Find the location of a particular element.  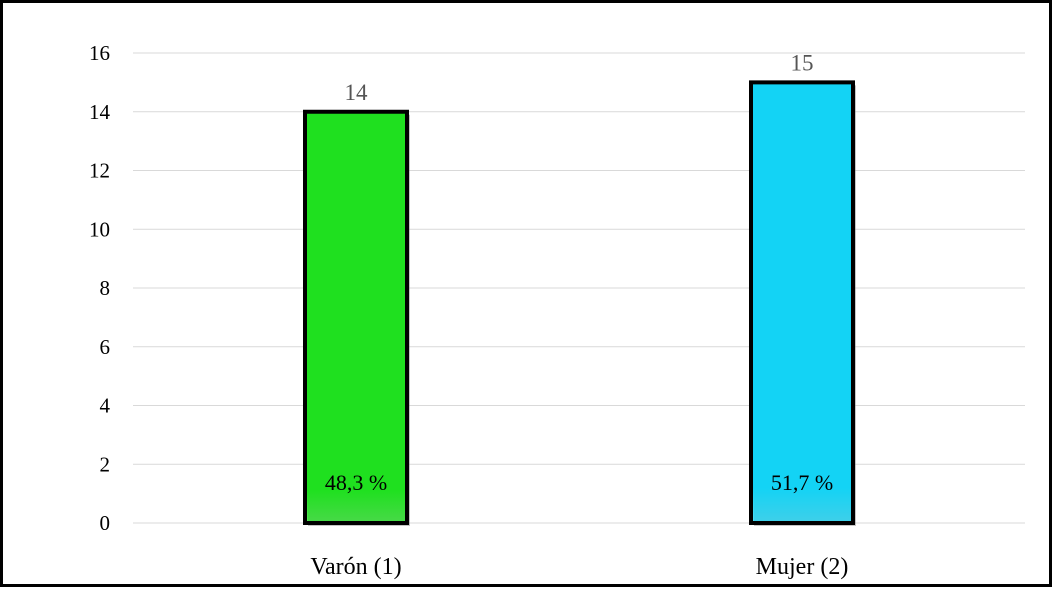

y-tick-label: 8 is located at coordinates (105, 288).